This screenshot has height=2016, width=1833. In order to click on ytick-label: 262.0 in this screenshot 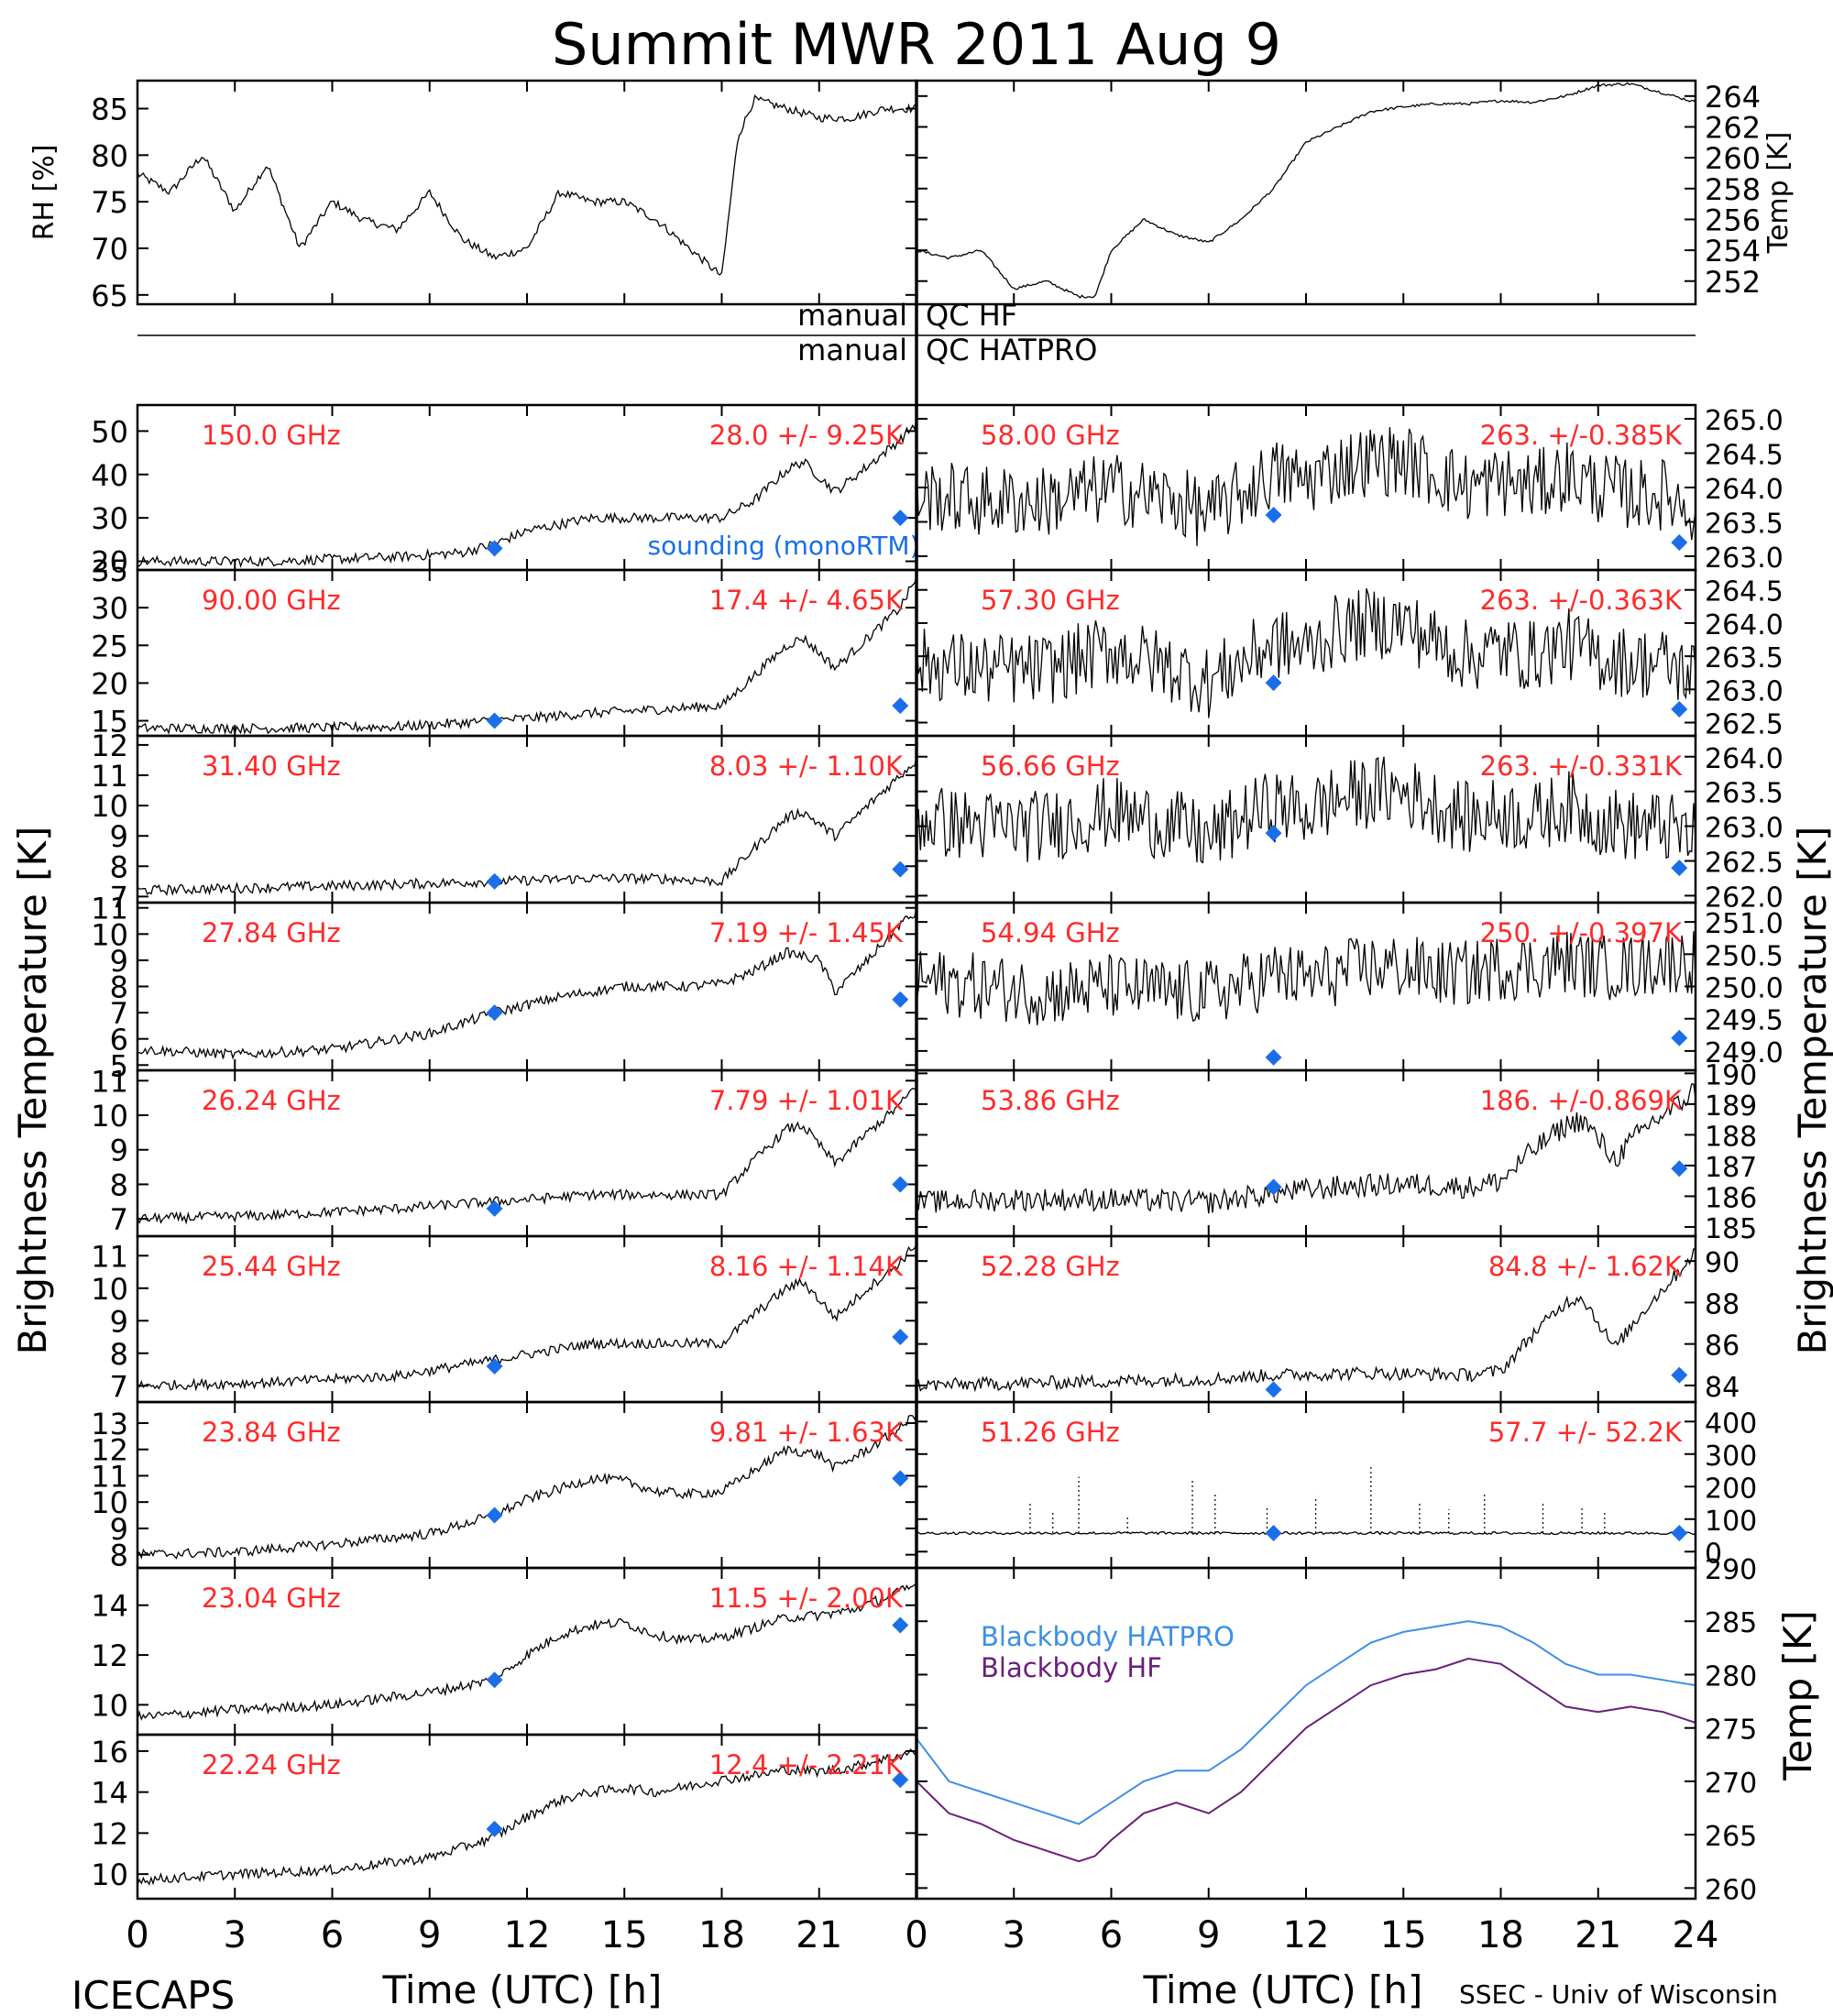, I will do `click(1744, 898)`.